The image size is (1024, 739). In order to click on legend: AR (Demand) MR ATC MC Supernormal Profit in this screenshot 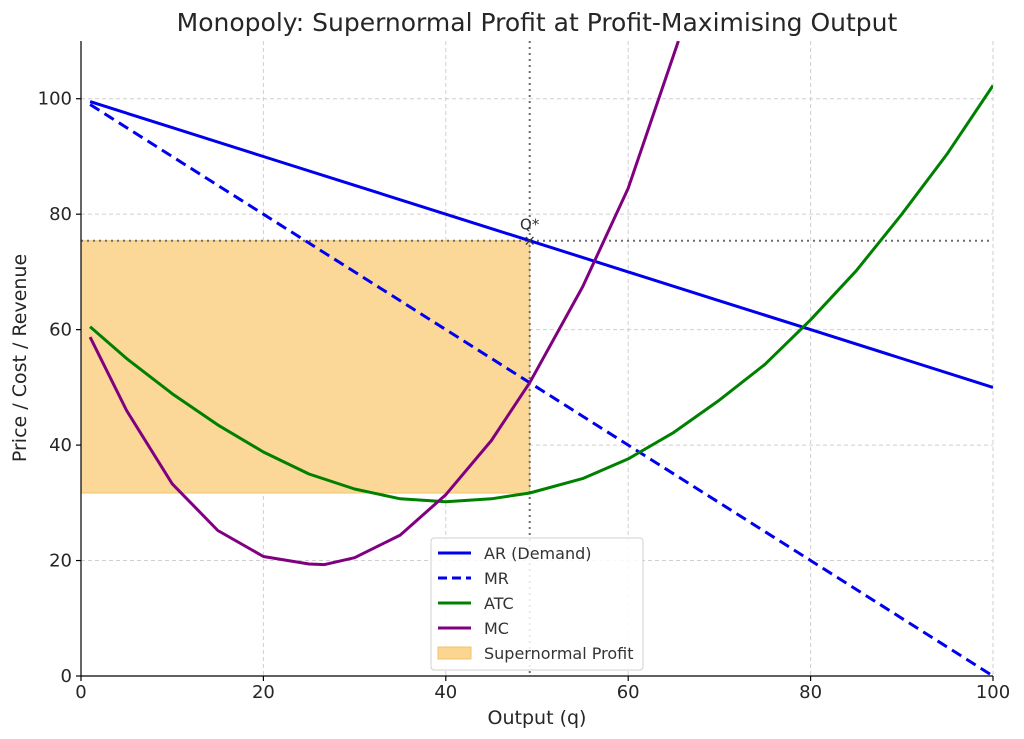, I will do `click(537, 604)`.